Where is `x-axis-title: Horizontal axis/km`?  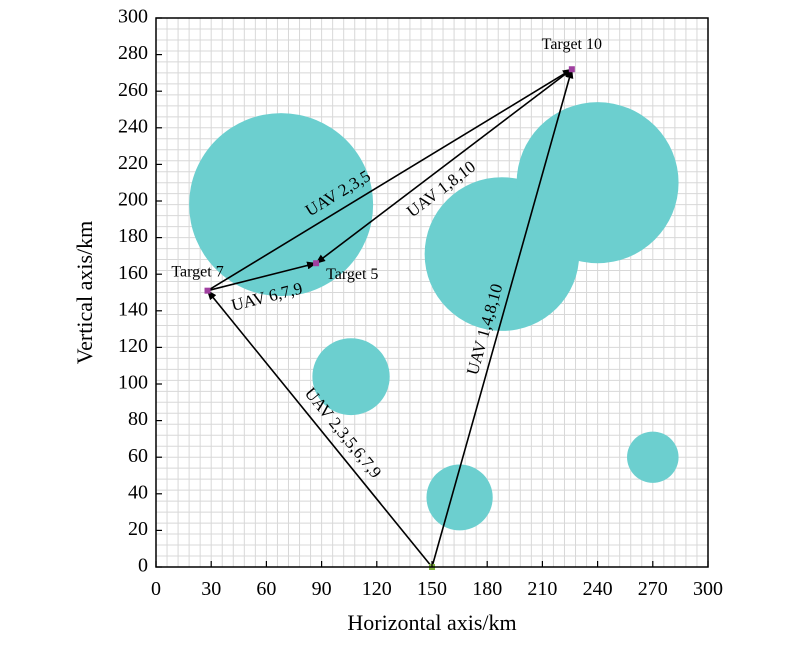 x-axis-title: Horizontal axis/km is located at coordinates (431, 622).